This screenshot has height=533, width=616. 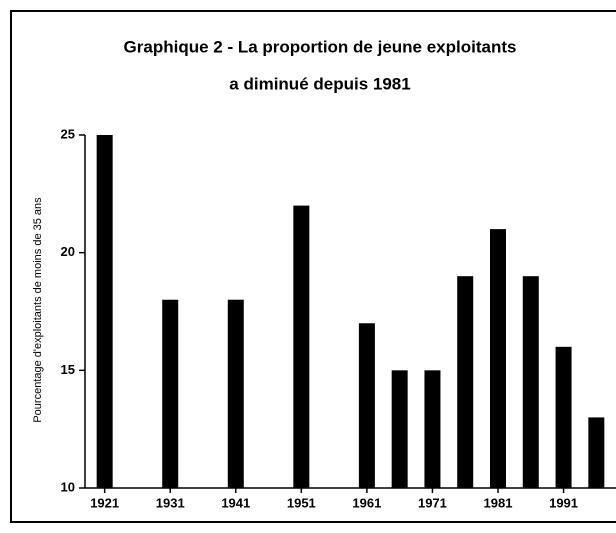 I want to click on x-tick-label: 1991, so click(x=563, y=502).